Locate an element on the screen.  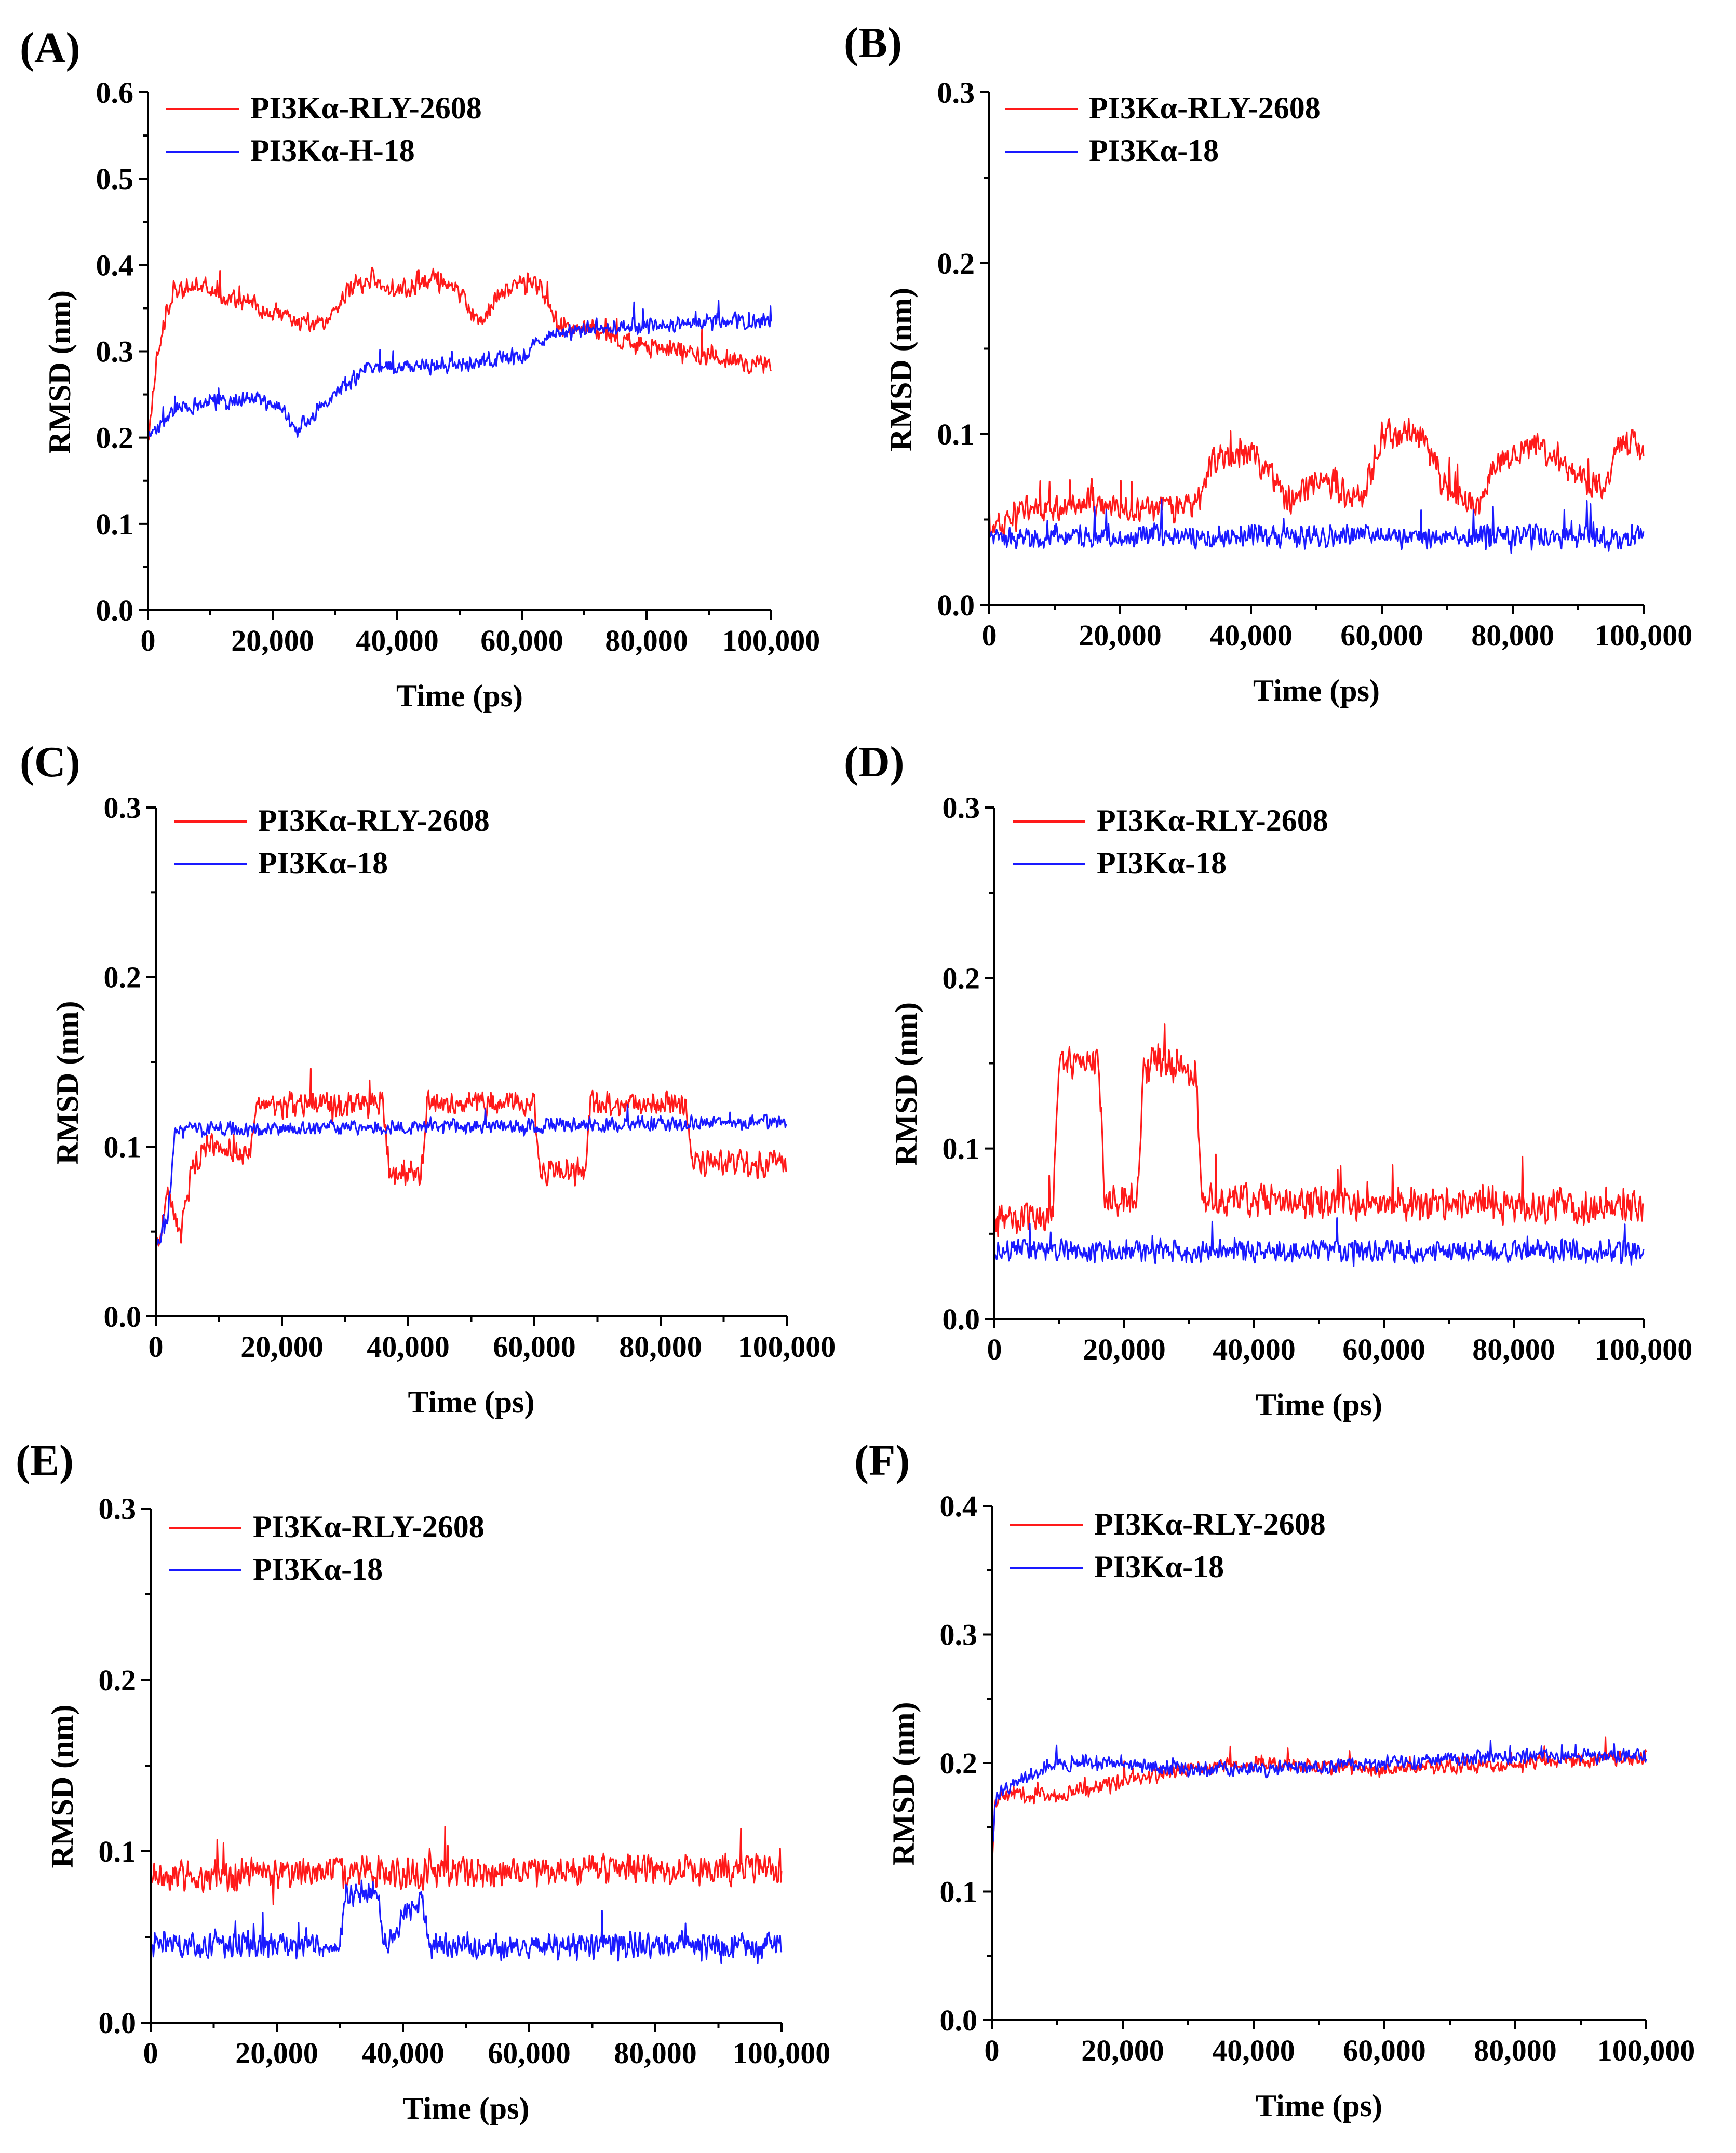
legend-label: PI3Kα-H-18 is located at coordinates (332, 150).